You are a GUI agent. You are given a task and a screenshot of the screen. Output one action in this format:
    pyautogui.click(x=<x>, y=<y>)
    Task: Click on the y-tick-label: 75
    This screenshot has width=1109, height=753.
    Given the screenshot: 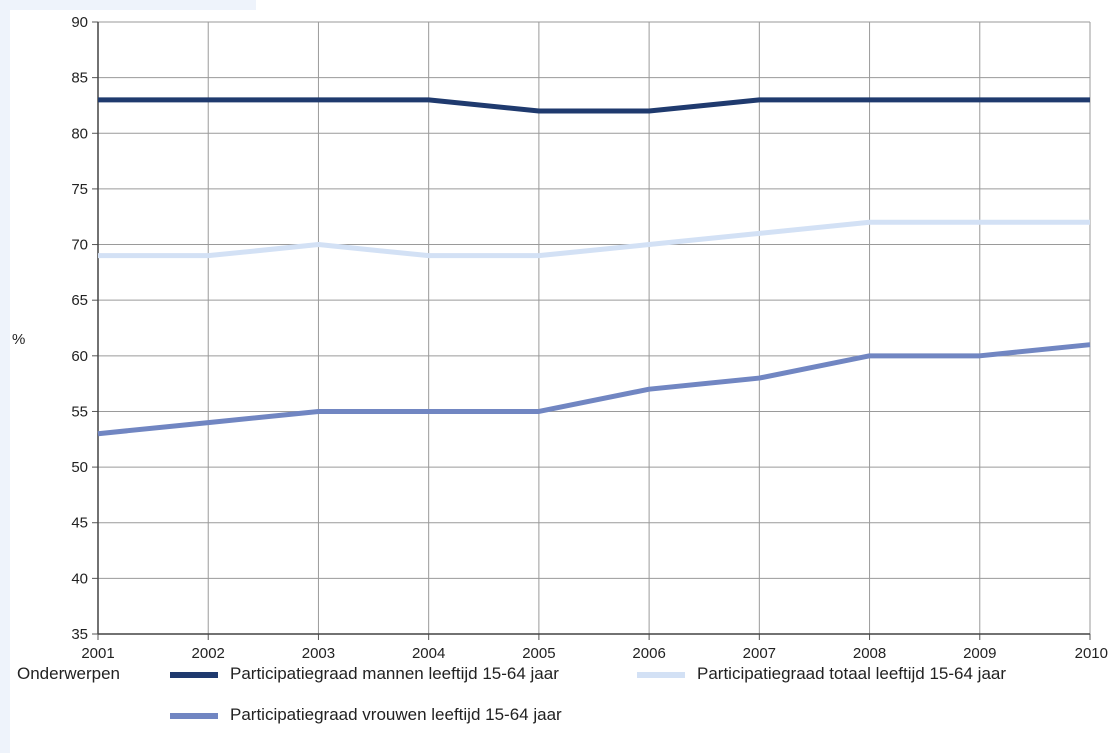 What is the action you would take?
    pyautogui.click(x=79, y=189)
    